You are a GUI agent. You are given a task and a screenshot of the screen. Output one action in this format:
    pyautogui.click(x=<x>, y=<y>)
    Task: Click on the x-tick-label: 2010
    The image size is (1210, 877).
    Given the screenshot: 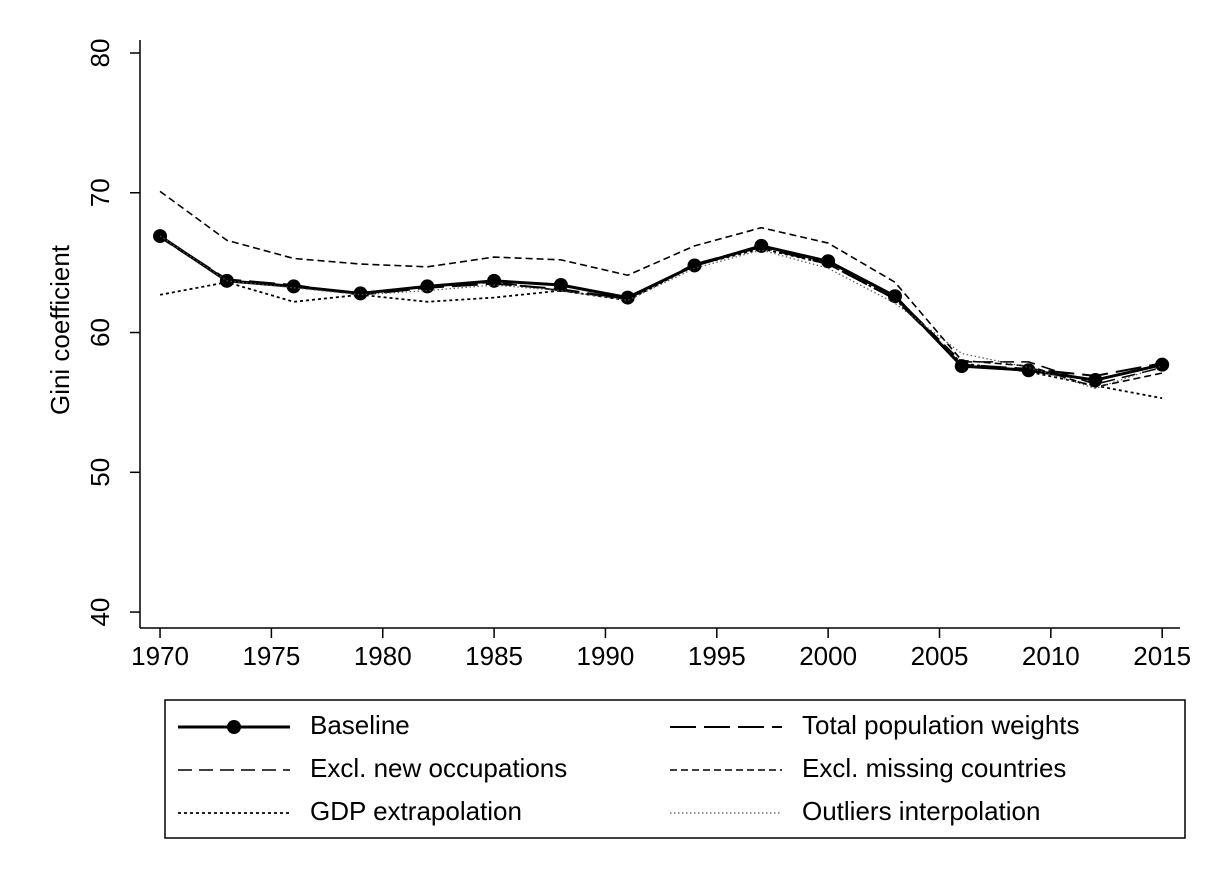 What is the action you would take?
    pyautogui.click(x=1051, y=656)
    